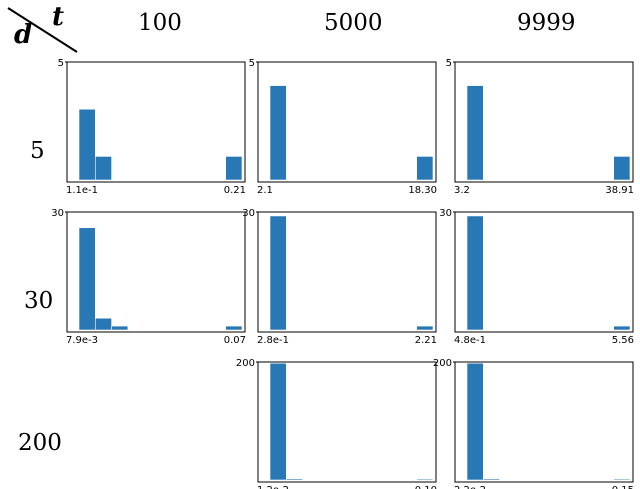 The width and height of the screenshot is (640, 489). Describe the element at coordinates (82, 190) in the screenshot. I see `x-min-tick-label: 1.1e-1` at that location.